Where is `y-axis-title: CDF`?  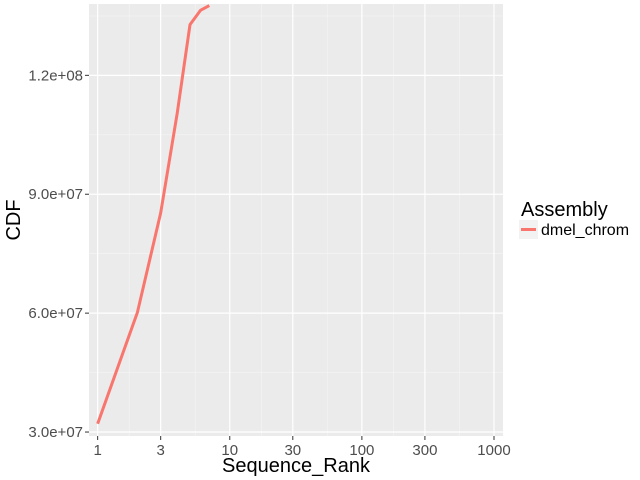
y-axis-title: CDF is located at coordinates (14, 219).